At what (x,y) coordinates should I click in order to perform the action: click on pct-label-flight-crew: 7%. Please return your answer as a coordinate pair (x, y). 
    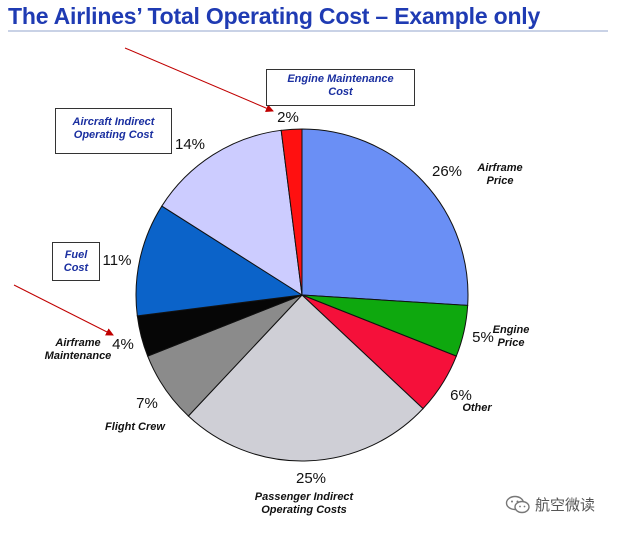
    Looking at the image, I should click on (147, 403).